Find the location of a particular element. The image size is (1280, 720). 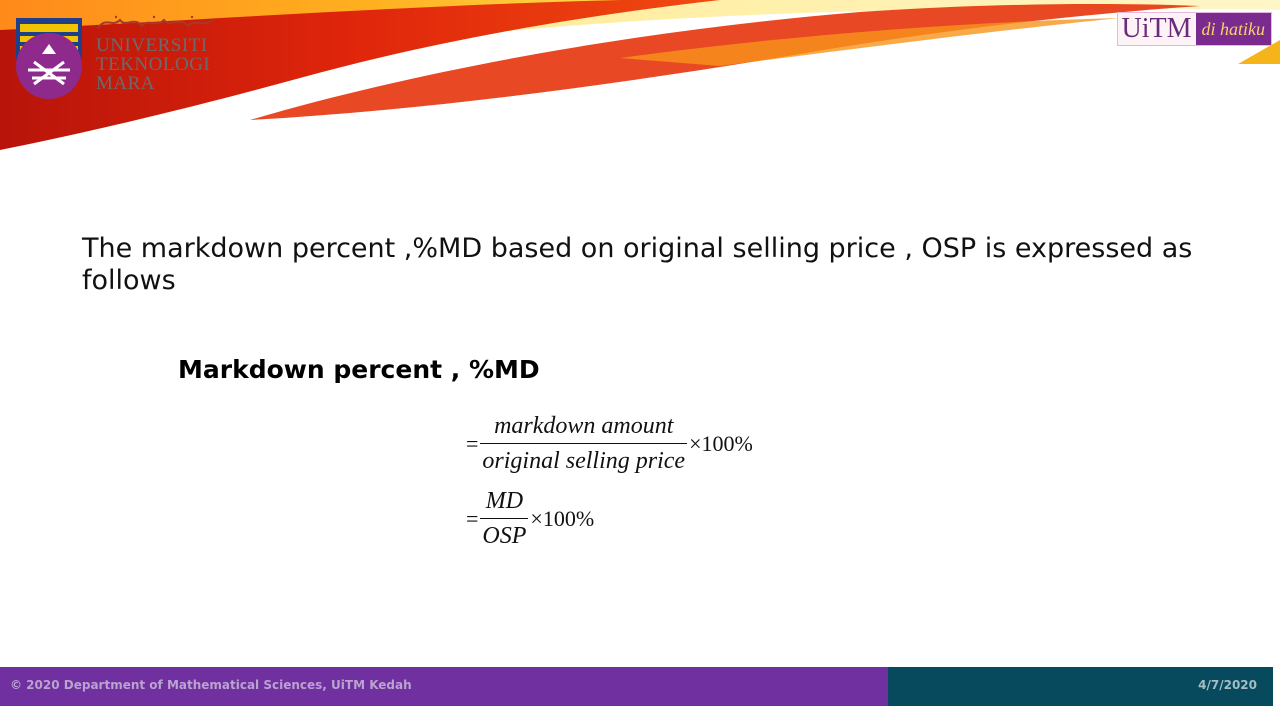

fraction: markdown amount original selling price is located at coordinates (584, 443).